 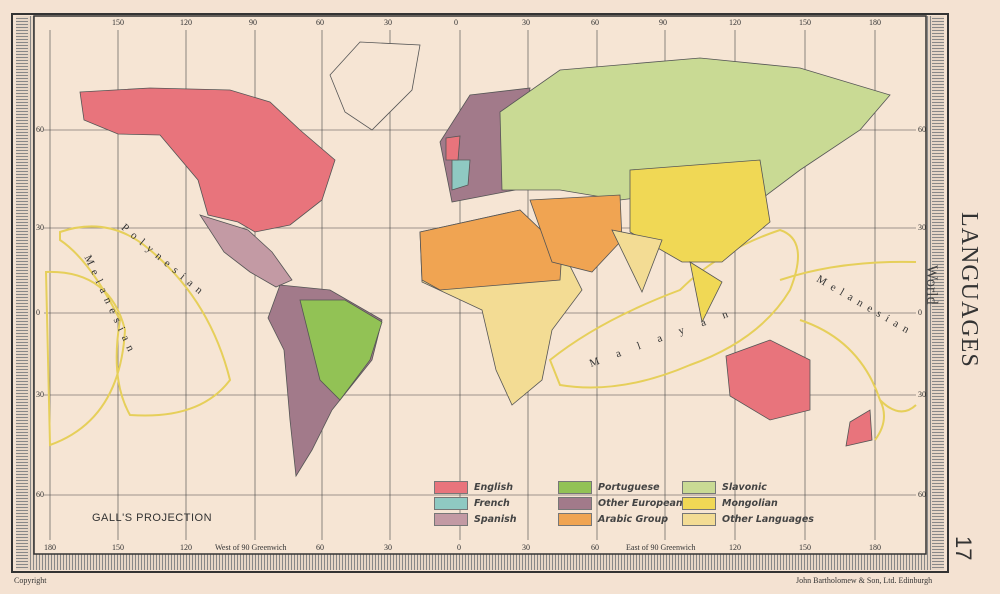 What do you see at coordinates (461, 175) in the screenshot?
I see `france-french` at bounding box center [461, 175].